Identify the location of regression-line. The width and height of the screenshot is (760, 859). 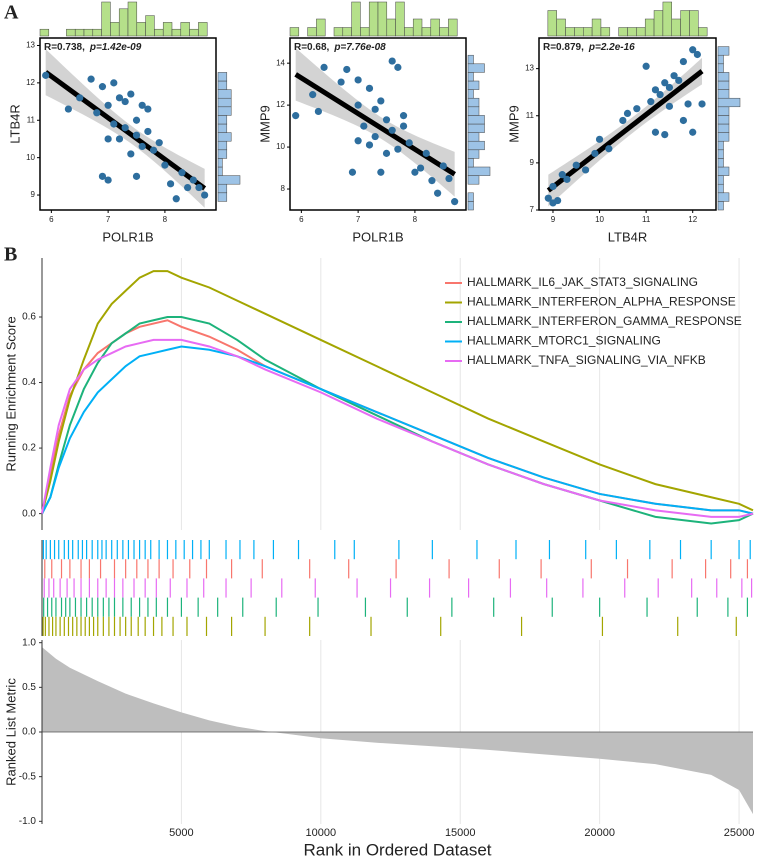
(375, 124).